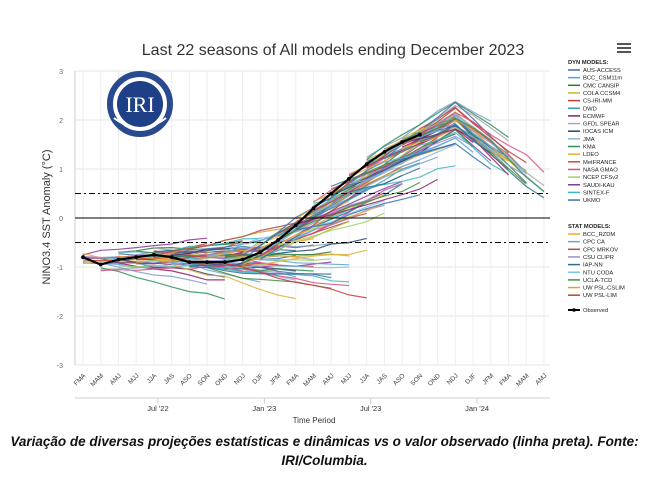 The image size is (649, 480). Describe the element at coordinates (602, 94) in the screenshot. I see `legend-item: COLA CCSM4` at that location.